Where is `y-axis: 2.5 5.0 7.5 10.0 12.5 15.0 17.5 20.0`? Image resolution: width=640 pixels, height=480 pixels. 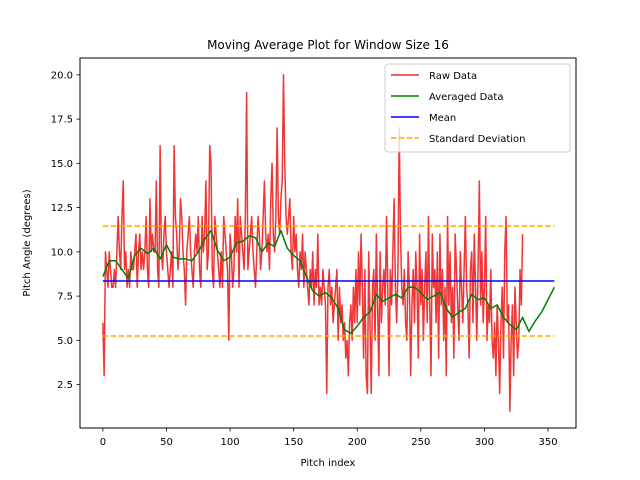 y-axis: 2.5 5.0 7.5 10.0 12.5 15.0 17.5 20.0 is located at coordinates (65, 230).